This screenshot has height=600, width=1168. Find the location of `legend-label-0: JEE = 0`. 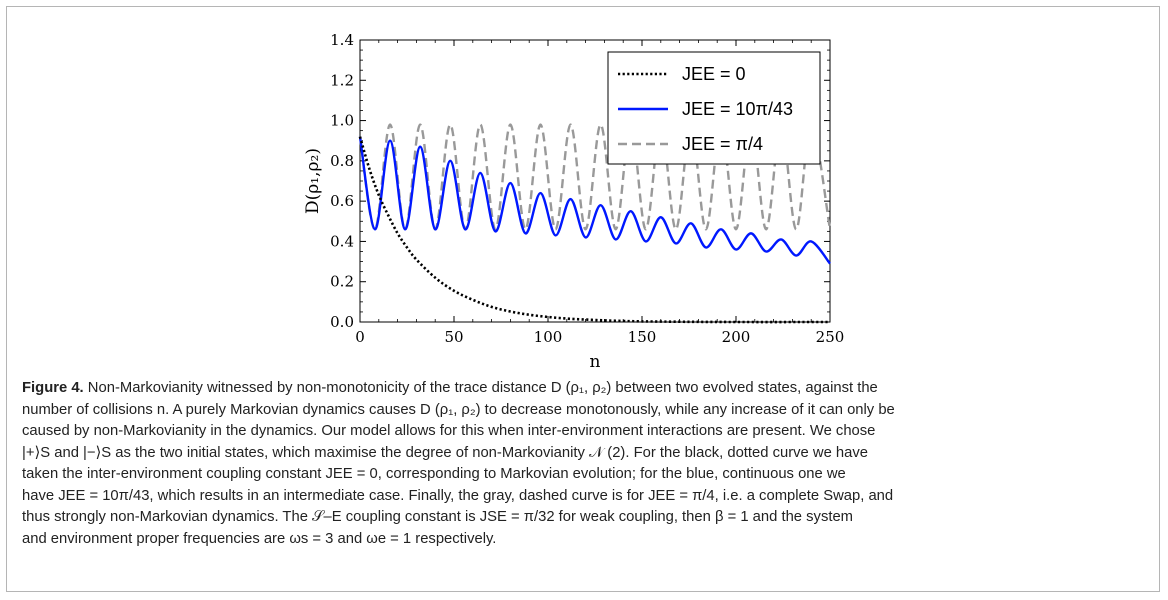

legend-label-0: JEE = 0 is located at coordinates (714, 74).